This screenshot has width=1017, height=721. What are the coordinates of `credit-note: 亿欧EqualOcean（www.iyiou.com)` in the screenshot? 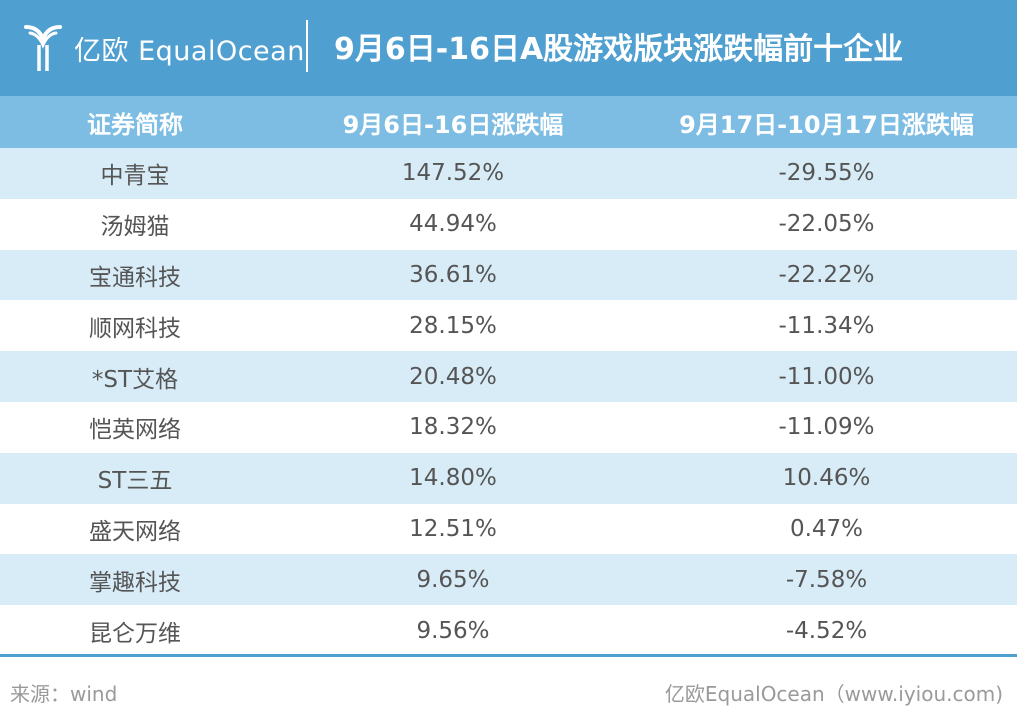 It's located at (833, 694).